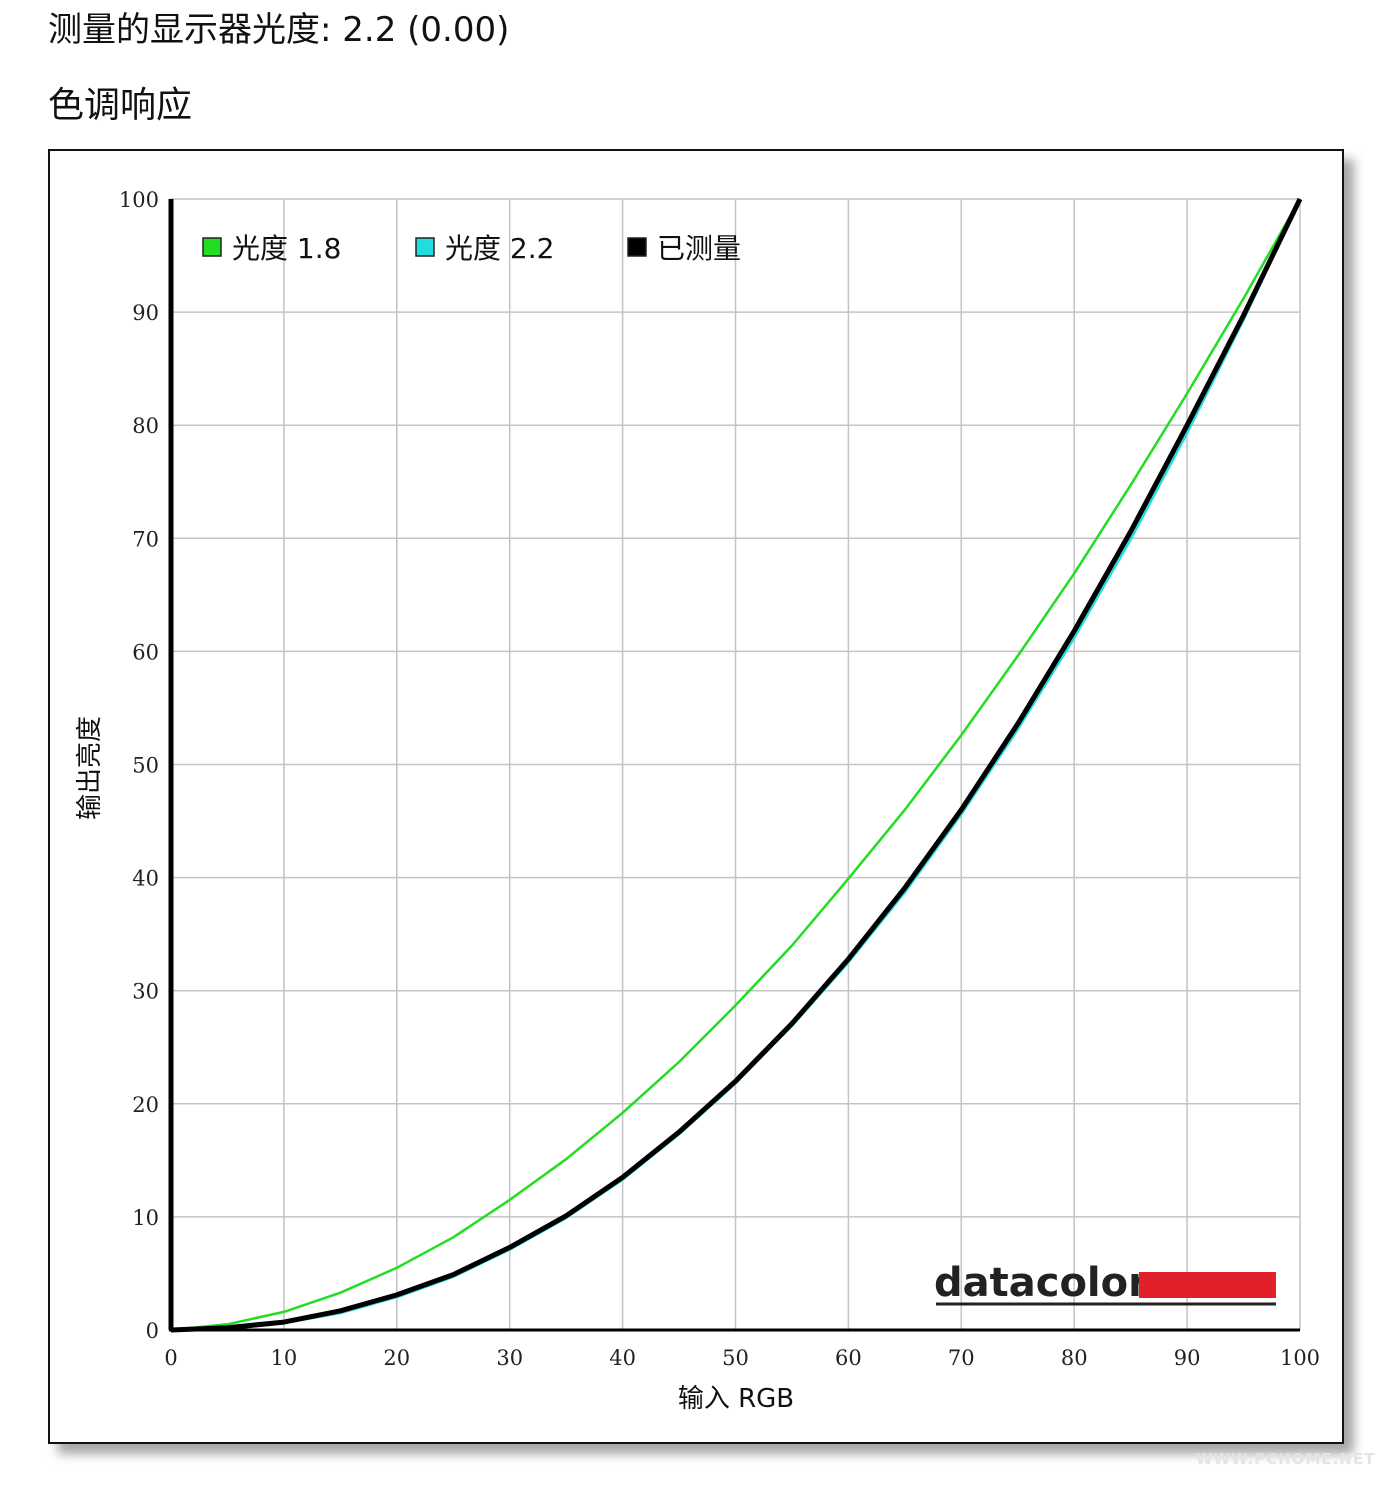 This screenshot has width=1389, height=1492. What do you see at coordinates (1074, 1358) in the screenshot?
I see `x-tick-label: 80` at bounding box center [1074, 1358].